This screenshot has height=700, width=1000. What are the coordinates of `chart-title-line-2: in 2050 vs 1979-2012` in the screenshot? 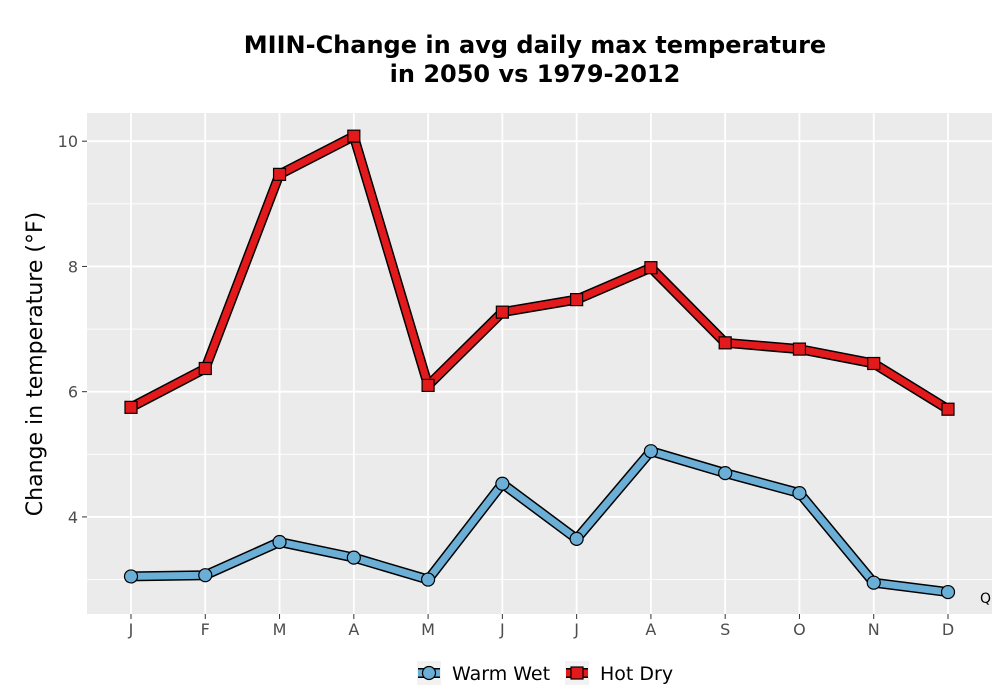 It's located at (535, 74).